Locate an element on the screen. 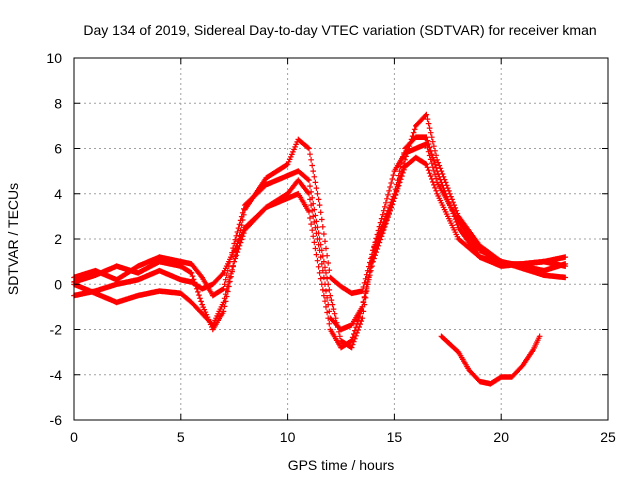 This screenshot has height=480, width=640. x-tick-label: 20 is located at coordinates (501, 437).